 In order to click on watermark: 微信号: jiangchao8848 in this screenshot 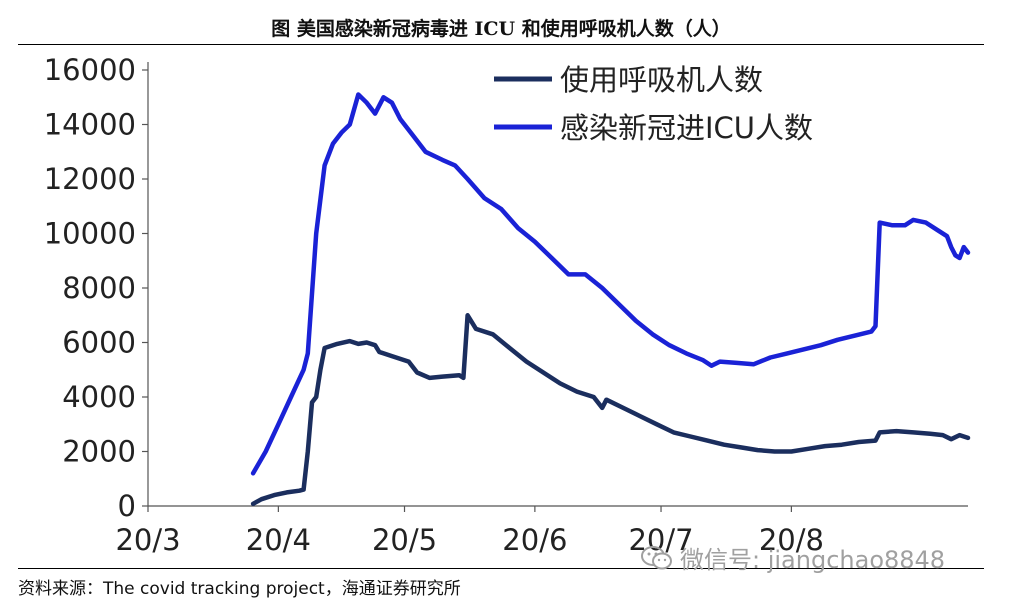, I will do `click(792, 557)`.